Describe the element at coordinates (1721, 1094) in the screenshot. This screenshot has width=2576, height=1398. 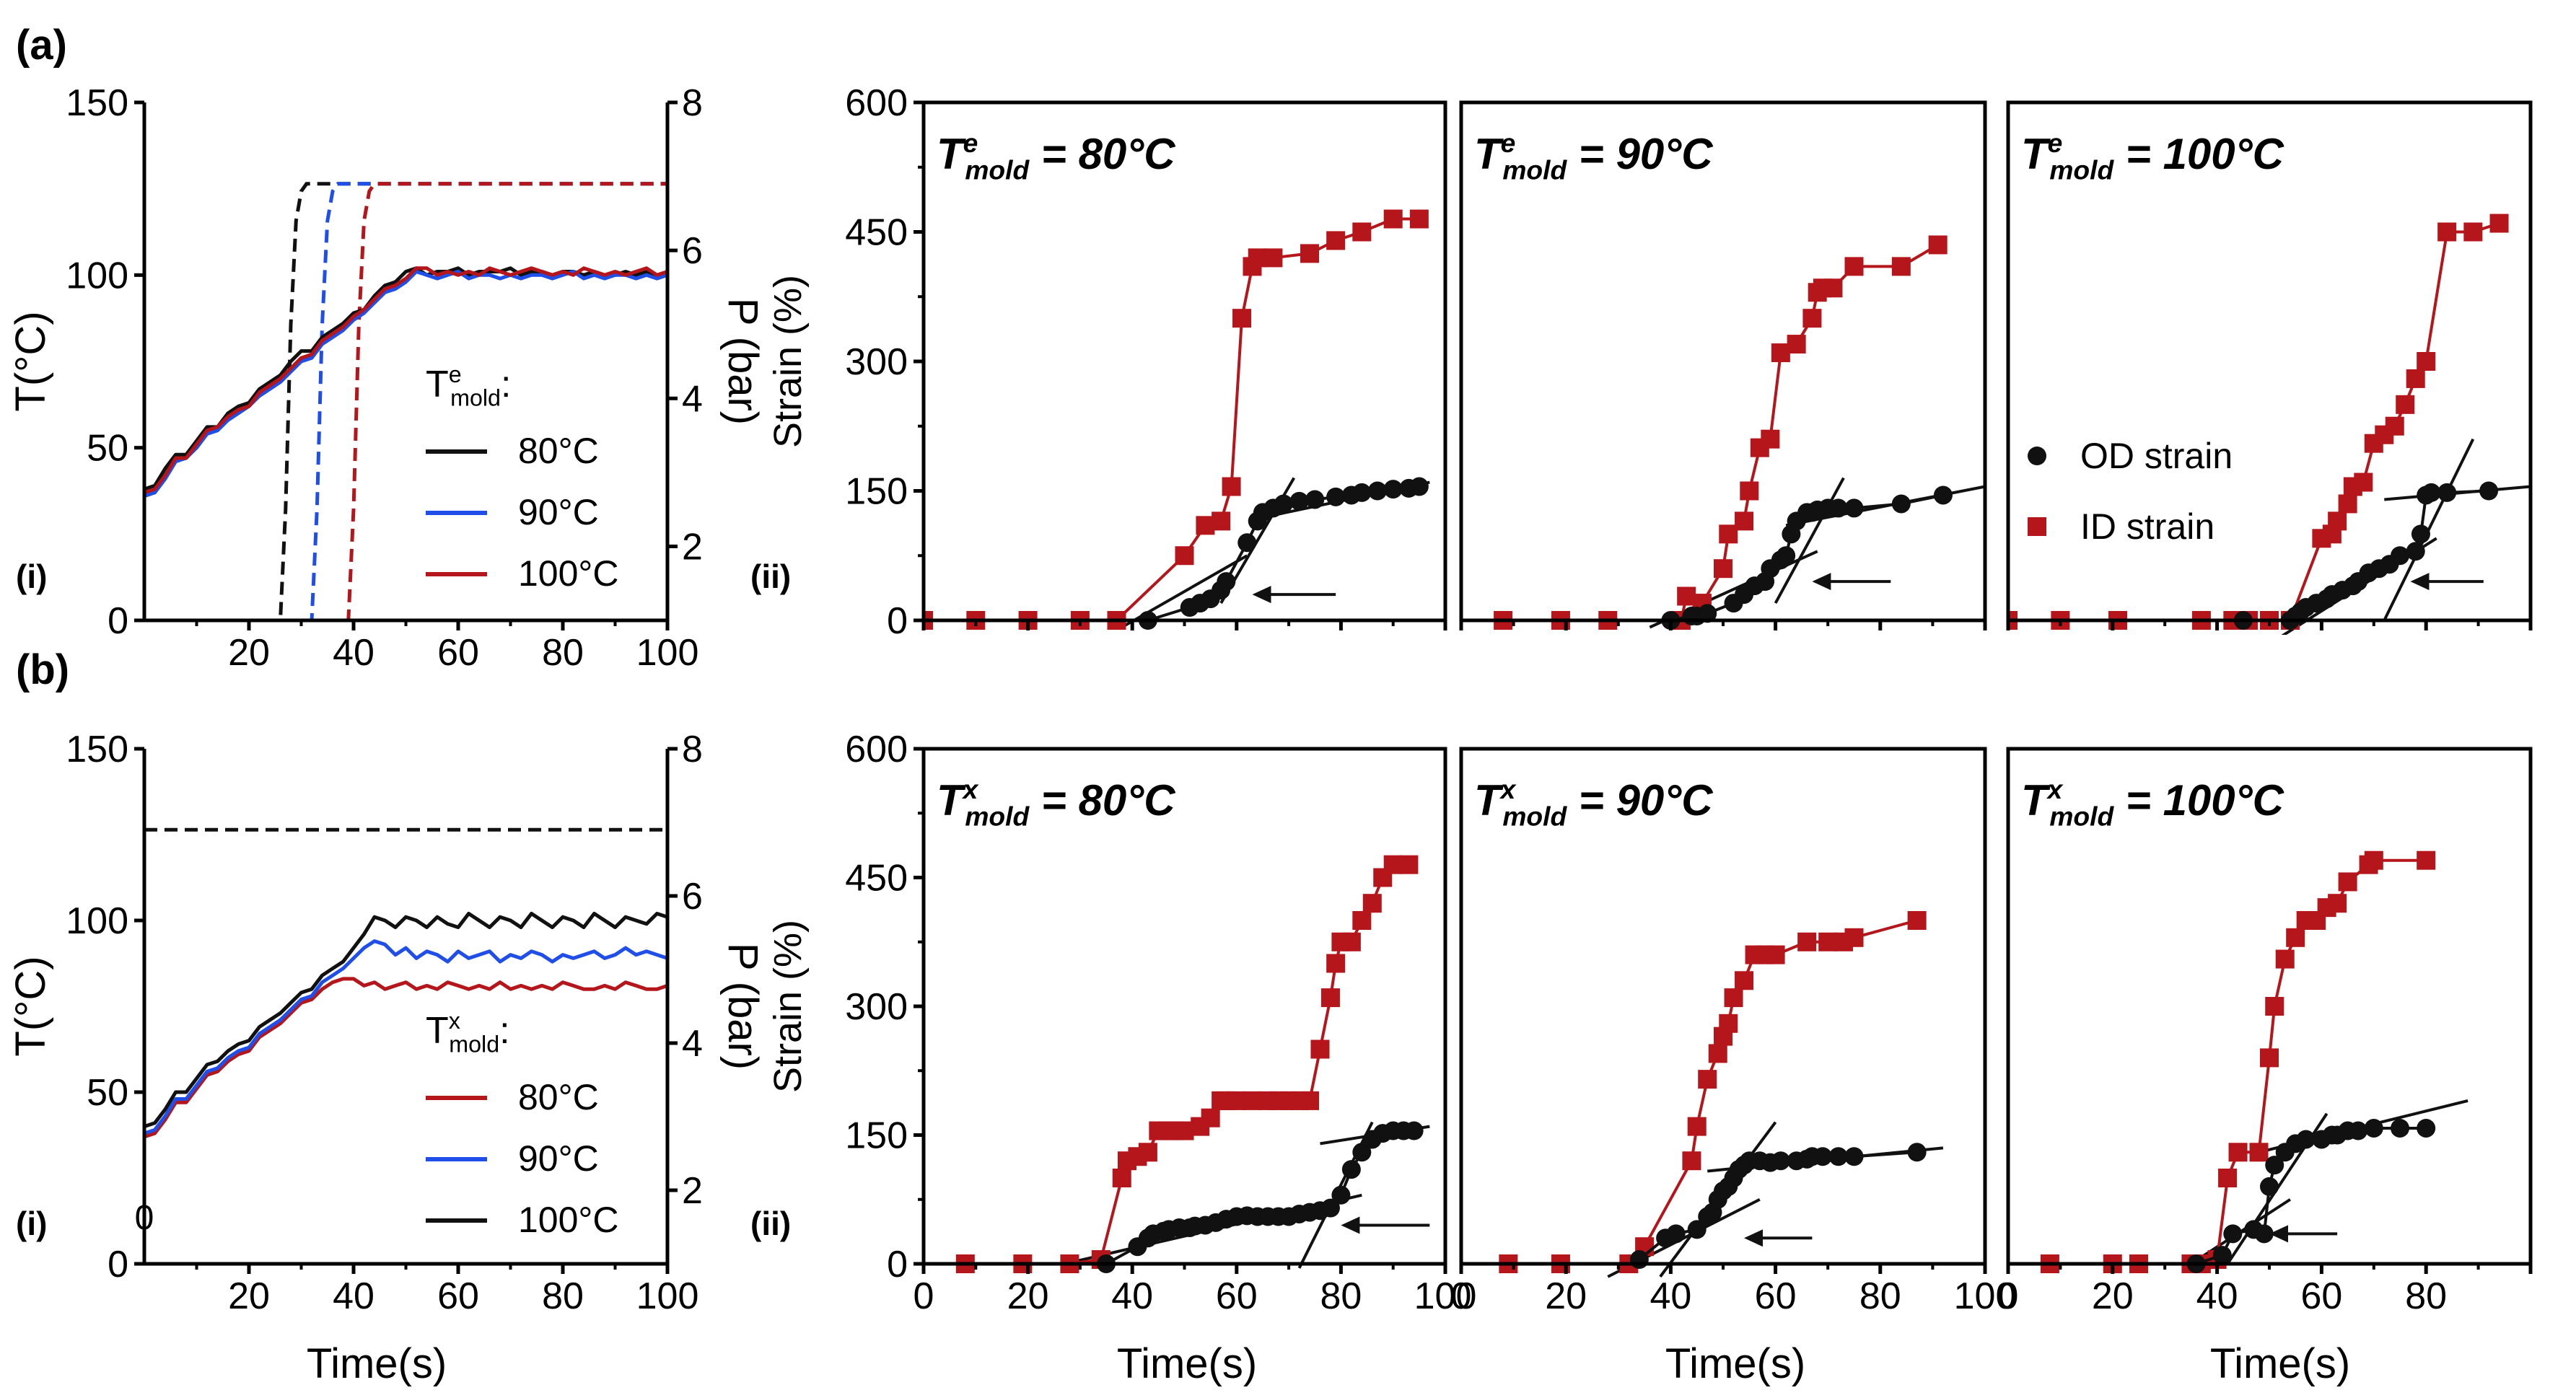
I see `b-ii-90-plot-area` at that location.